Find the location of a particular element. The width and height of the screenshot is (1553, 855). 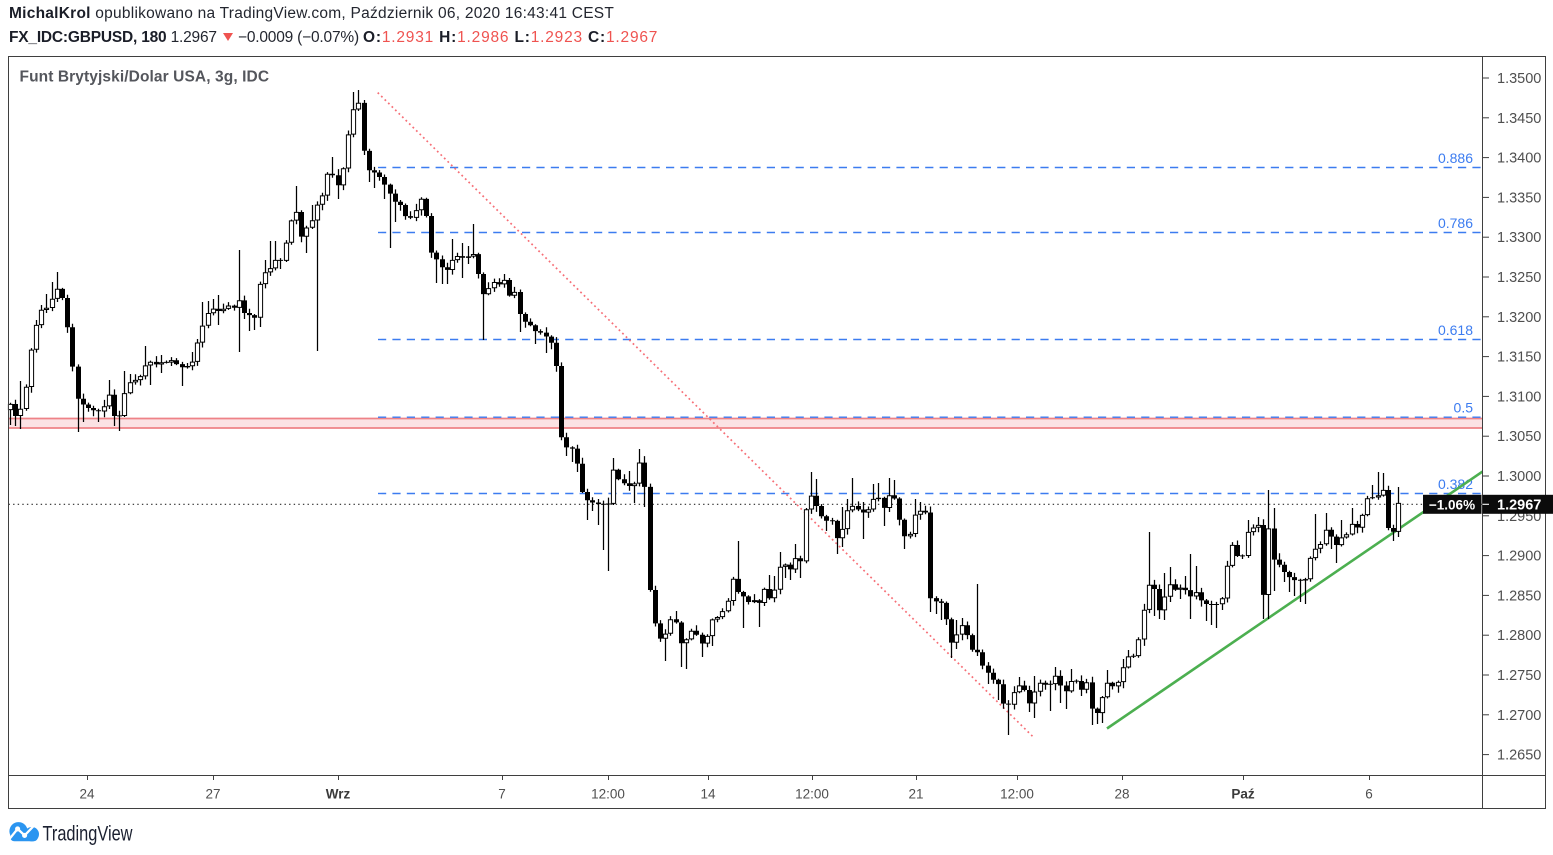

svg-text: 24 is located at coordinates (87, 794).